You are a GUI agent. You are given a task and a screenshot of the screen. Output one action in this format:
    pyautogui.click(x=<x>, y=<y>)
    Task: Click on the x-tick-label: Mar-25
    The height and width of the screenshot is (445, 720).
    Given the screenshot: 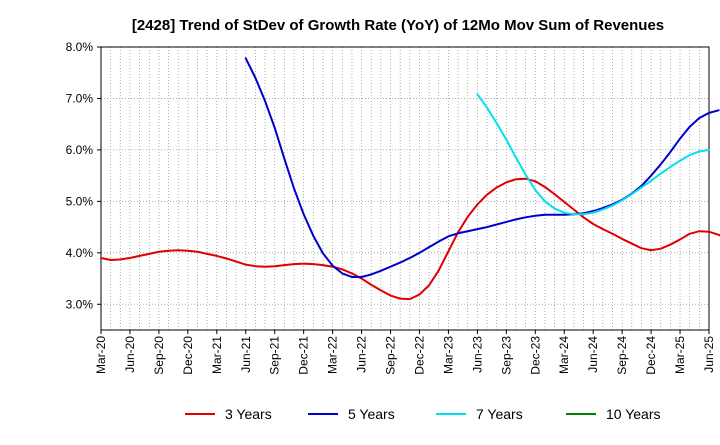 What is the action you would take?
    pyautogui.click(x=680, y=355)
    